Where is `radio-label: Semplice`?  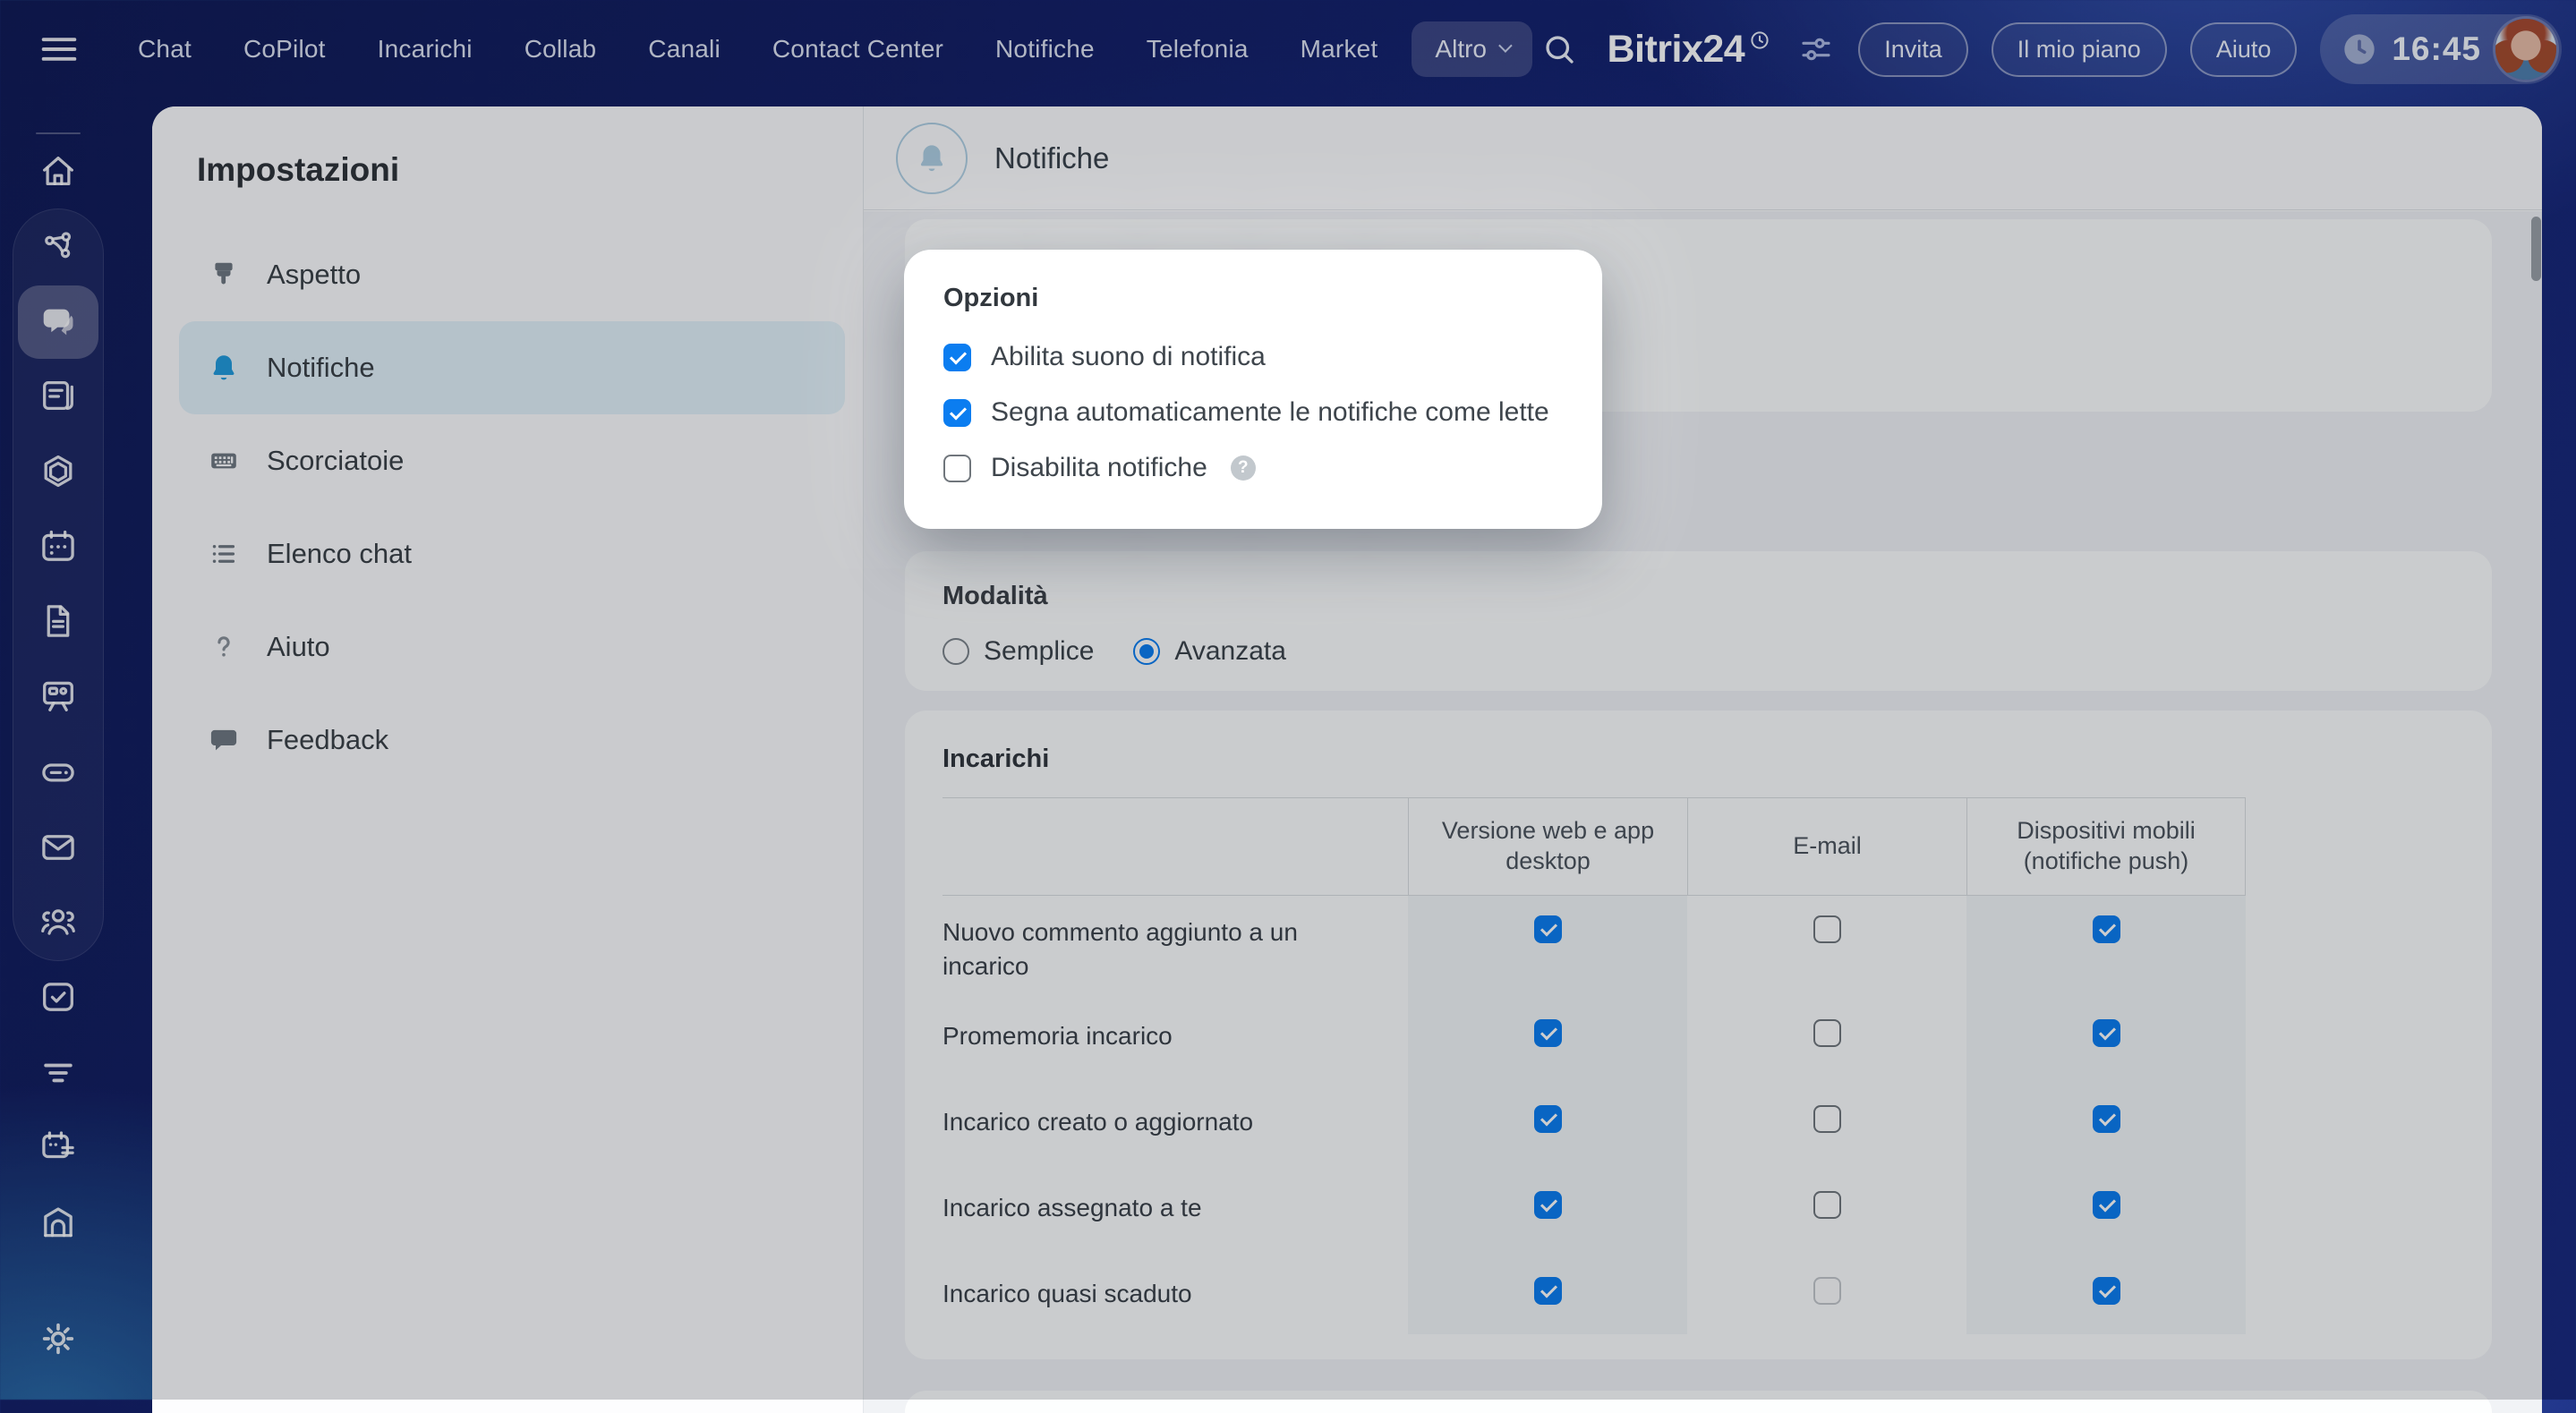
radio-label: Semplice is located at coordinates (1039, 651).